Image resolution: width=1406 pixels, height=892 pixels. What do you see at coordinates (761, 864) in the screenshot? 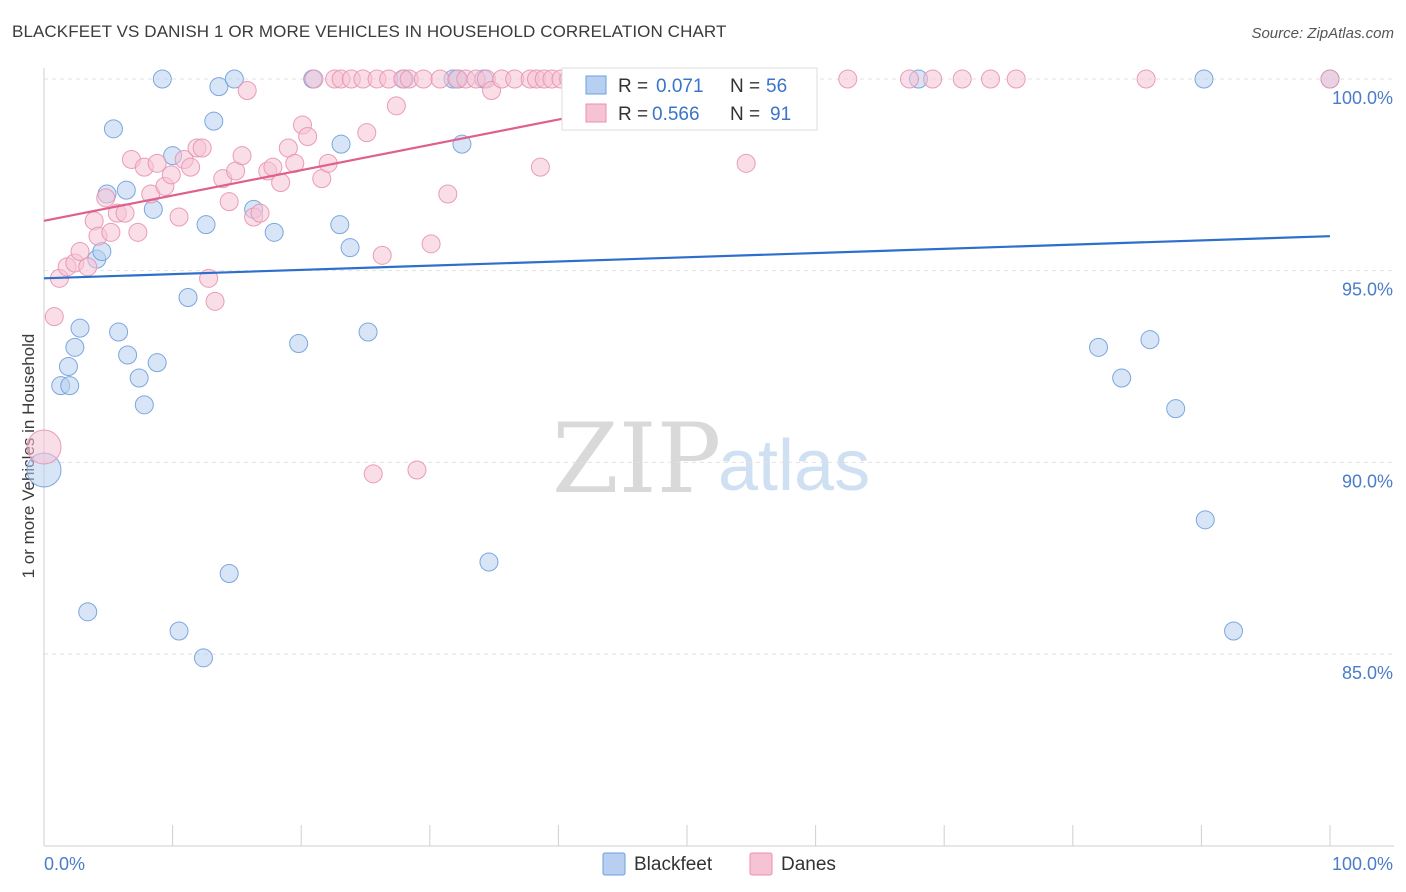
I see `legend-swatch-danes` at bounding box center [761, 864].